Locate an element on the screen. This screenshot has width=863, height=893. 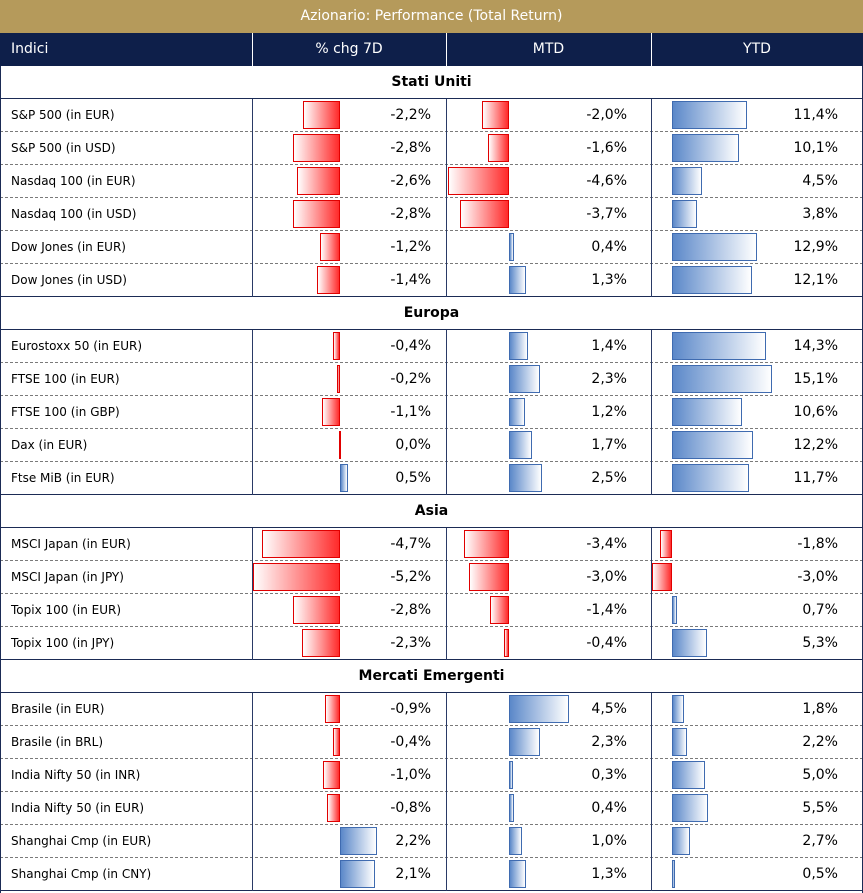
chg7d-value: -1,4% is located at coordinates (410, 280).